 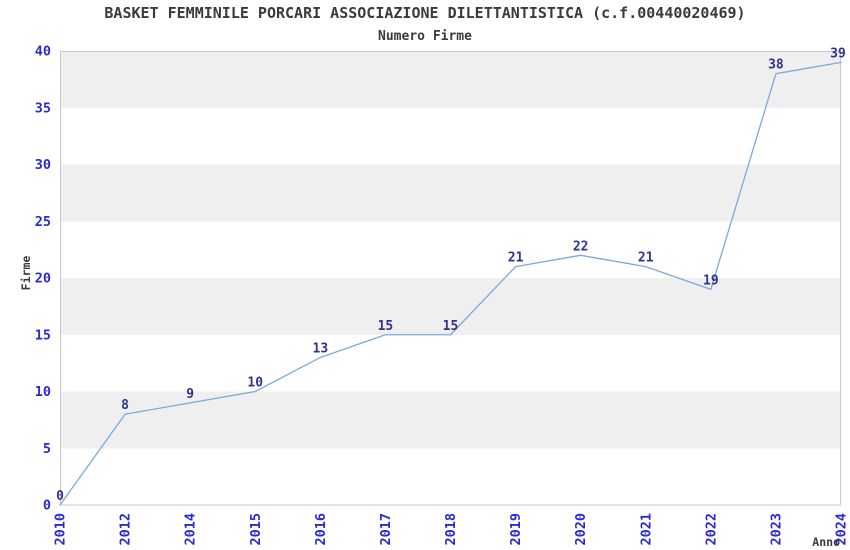 What do you see at coordinates (255, 383) in the screenshot?
I see `data-label: 10` at bounding box center [255, 383].